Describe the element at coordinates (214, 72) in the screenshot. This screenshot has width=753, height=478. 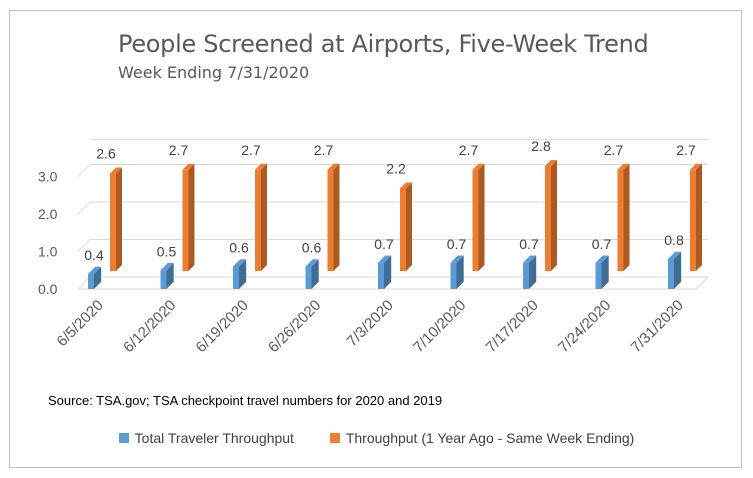
I see `chart-subtitle: Week Ending 7/31/2020` at that location.